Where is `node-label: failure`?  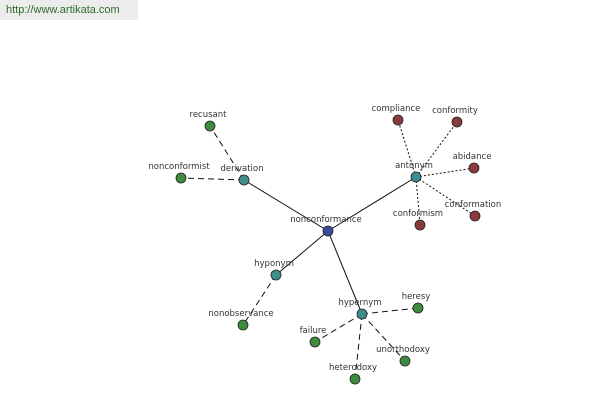
node-label: failure is located at coordinates (313, 331).